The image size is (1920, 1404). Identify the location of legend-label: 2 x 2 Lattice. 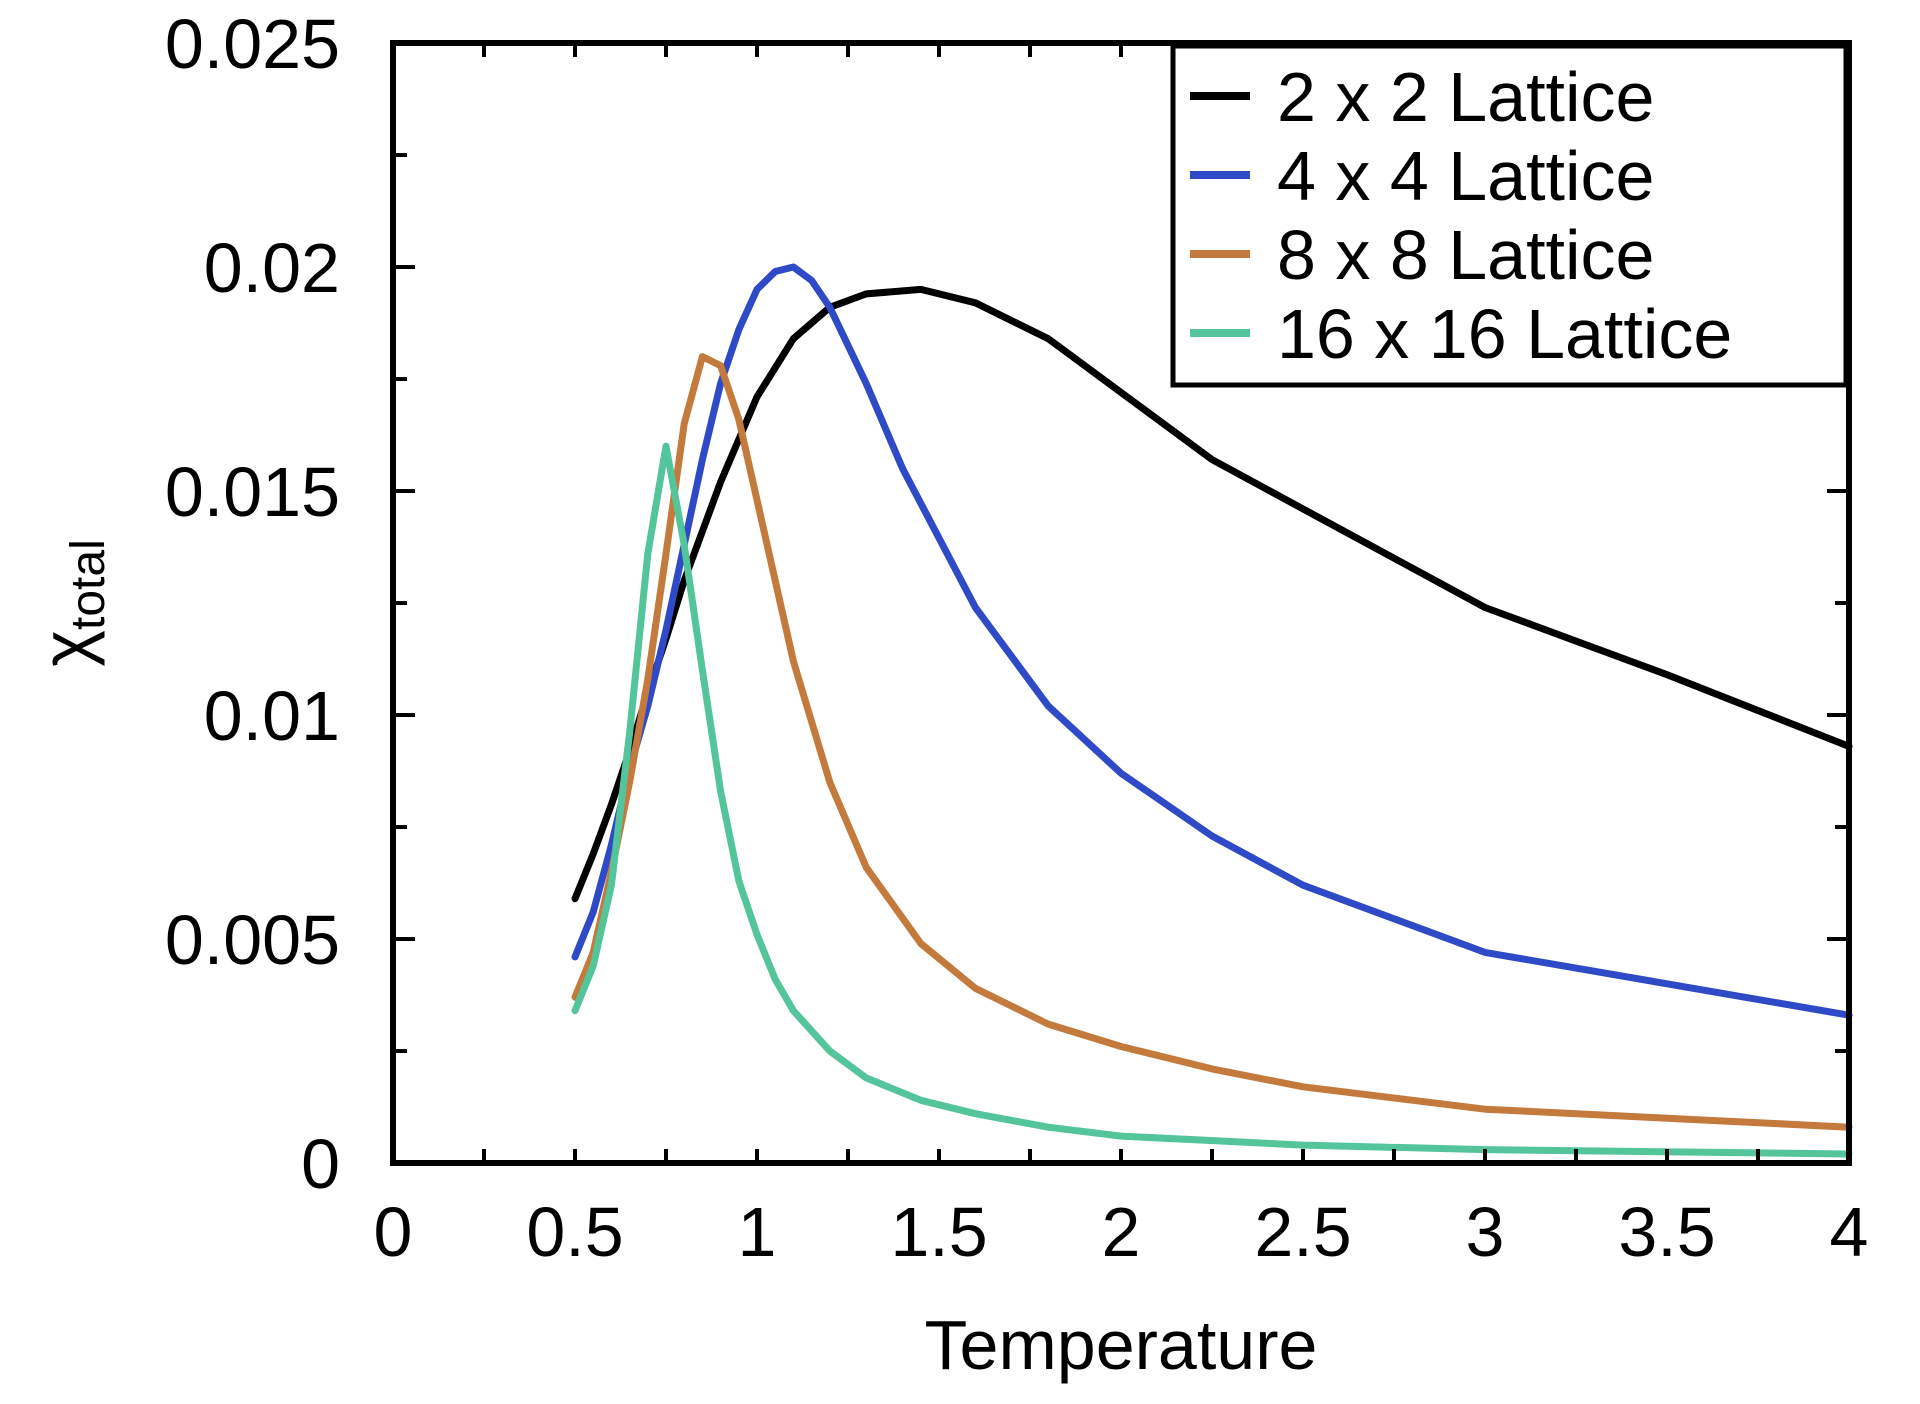
(1465, 97).